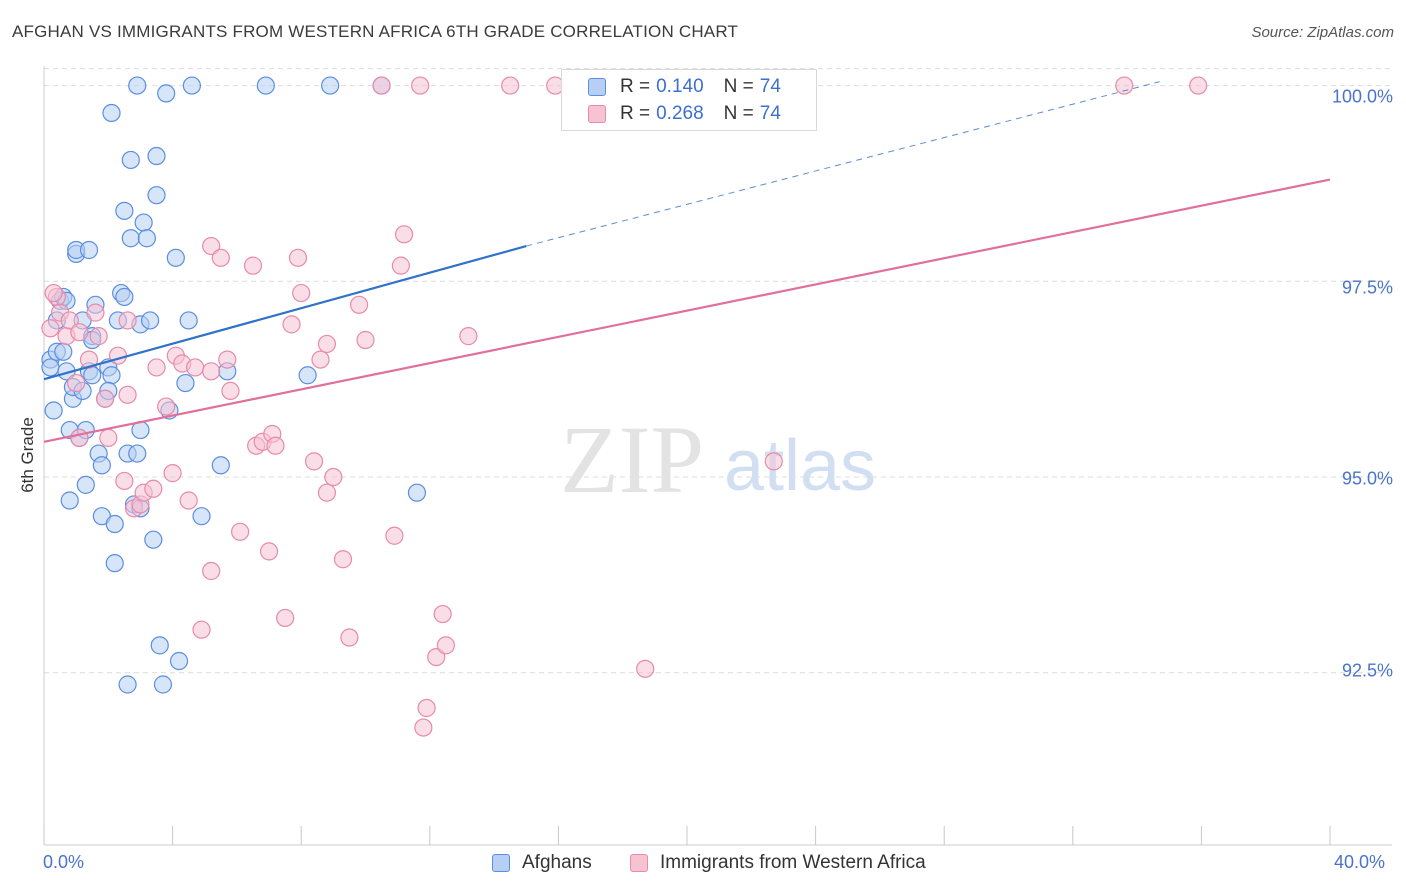  Describe the element at coordinates (597, 114) in the screenshot. I see `legend-swatch-western-africa` at that location.